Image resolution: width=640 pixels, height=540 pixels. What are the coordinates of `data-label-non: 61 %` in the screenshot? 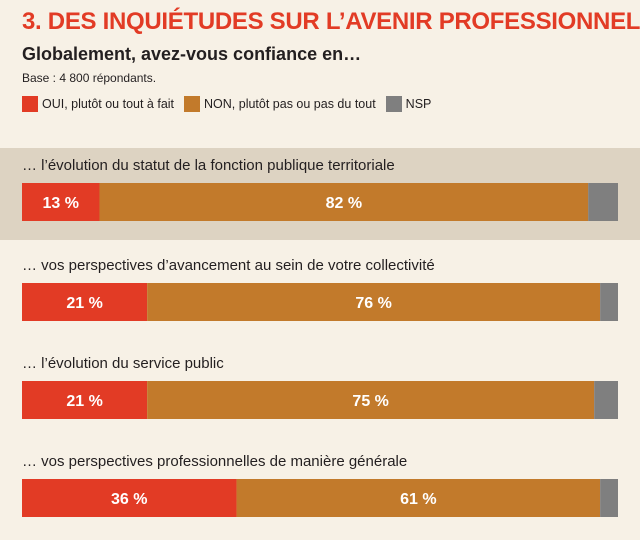 It's located at (418, 499).